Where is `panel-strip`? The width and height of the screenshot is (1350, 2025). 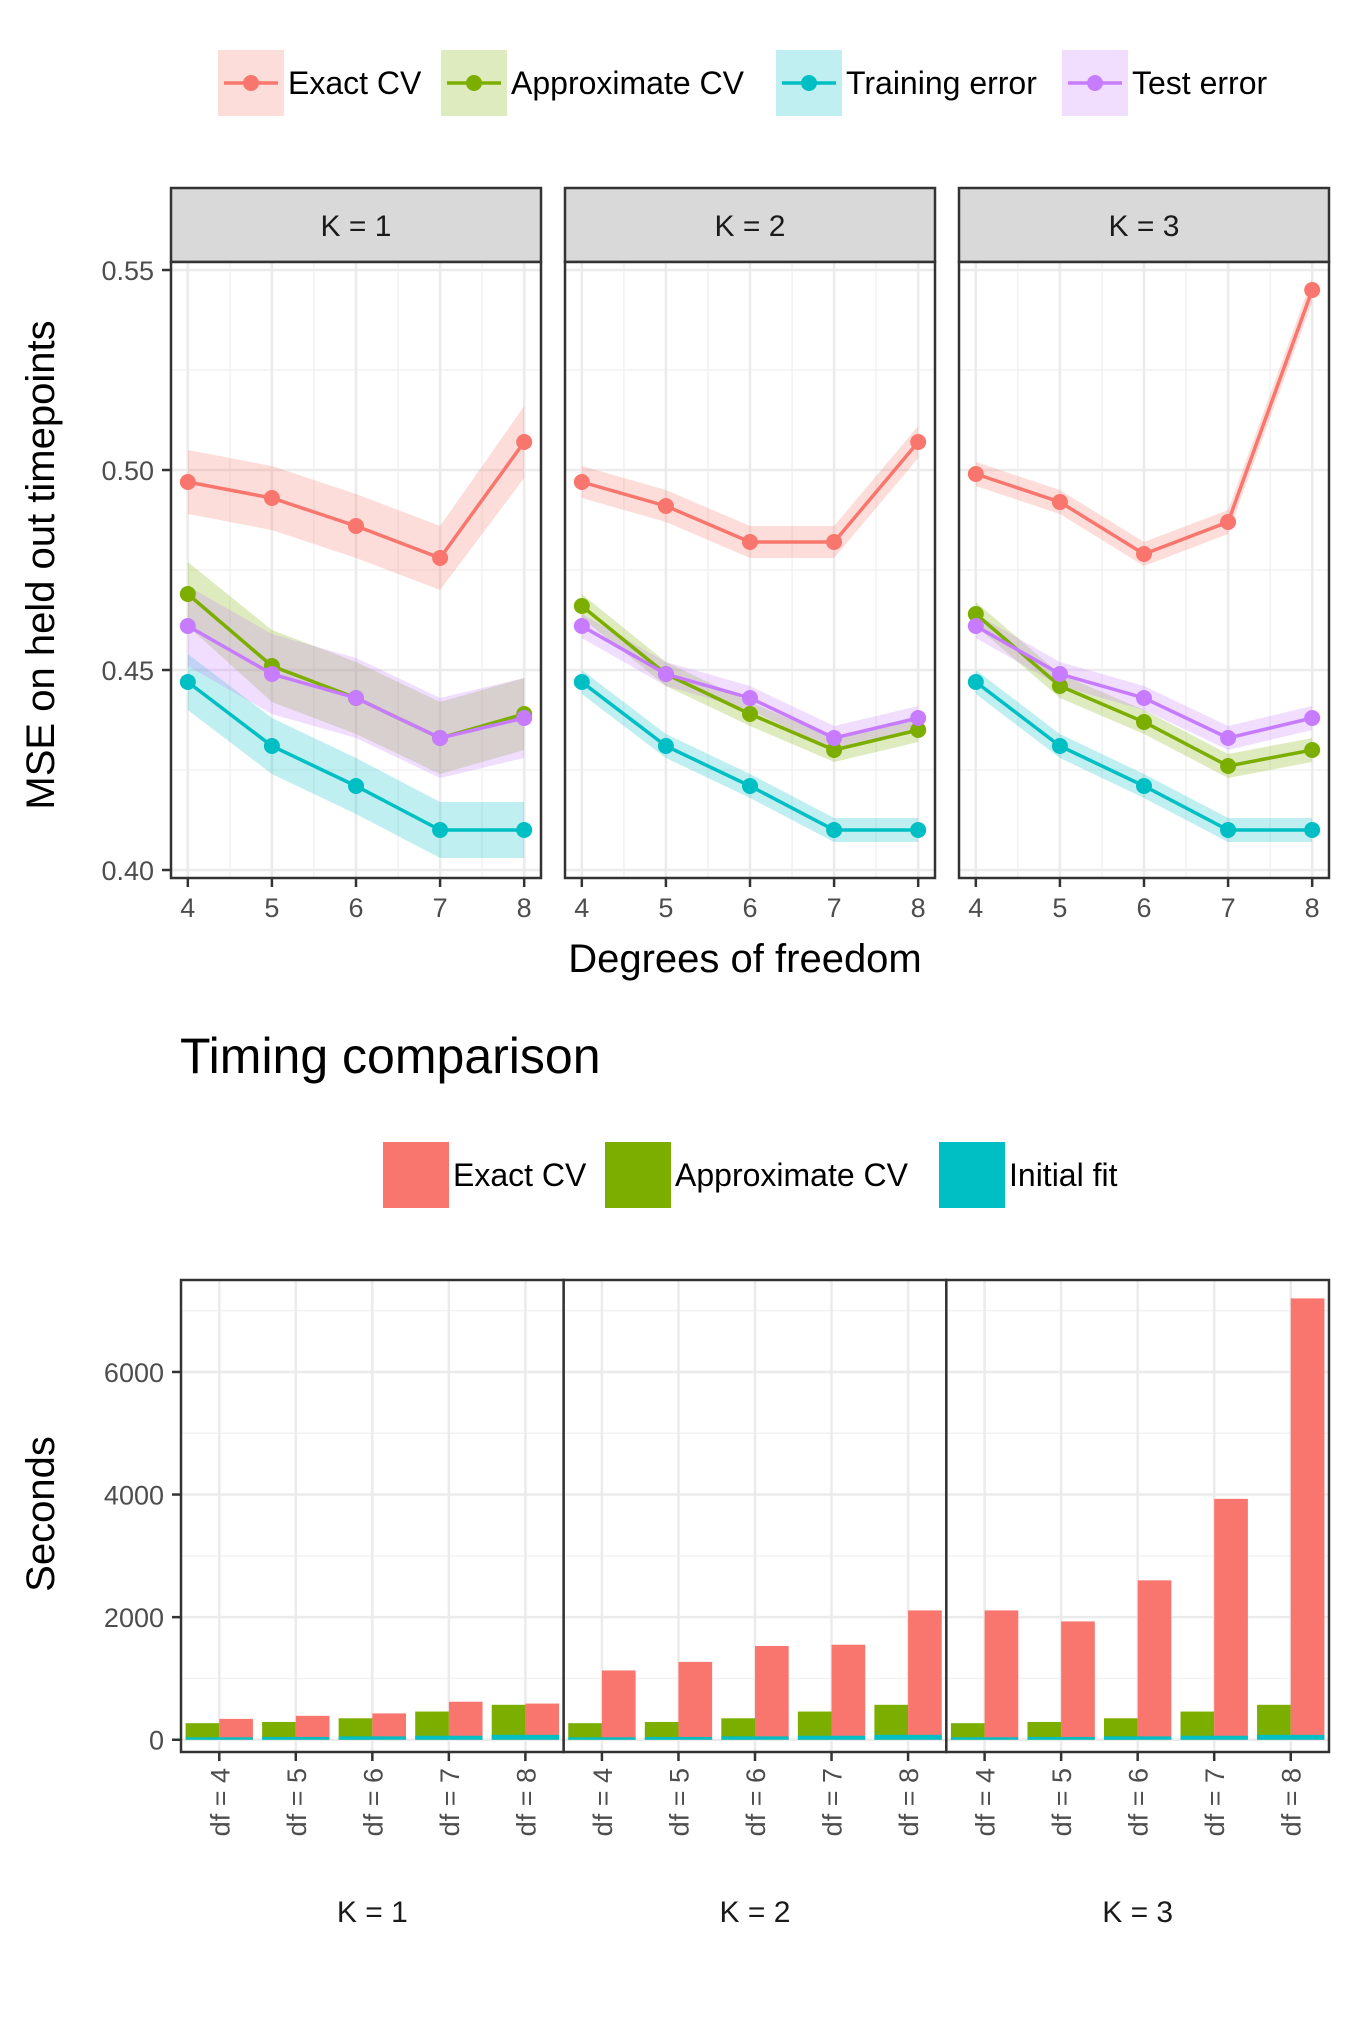
panel-strip is located at coordinates (750, 225).